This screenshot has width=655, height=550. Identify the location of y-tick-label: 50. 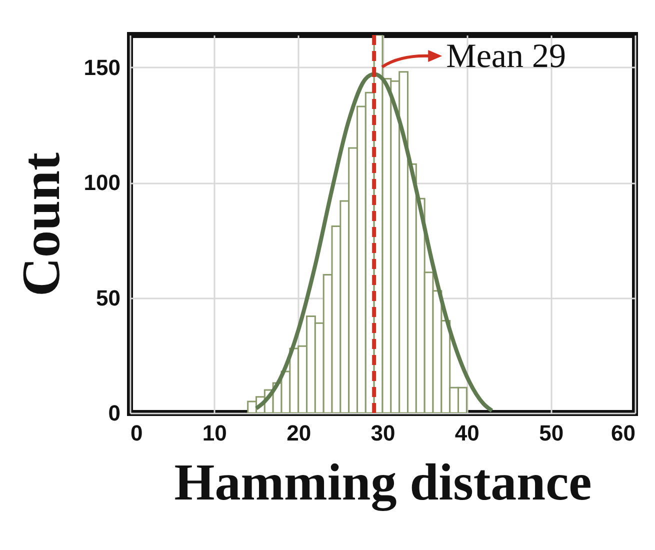
(108, 297).